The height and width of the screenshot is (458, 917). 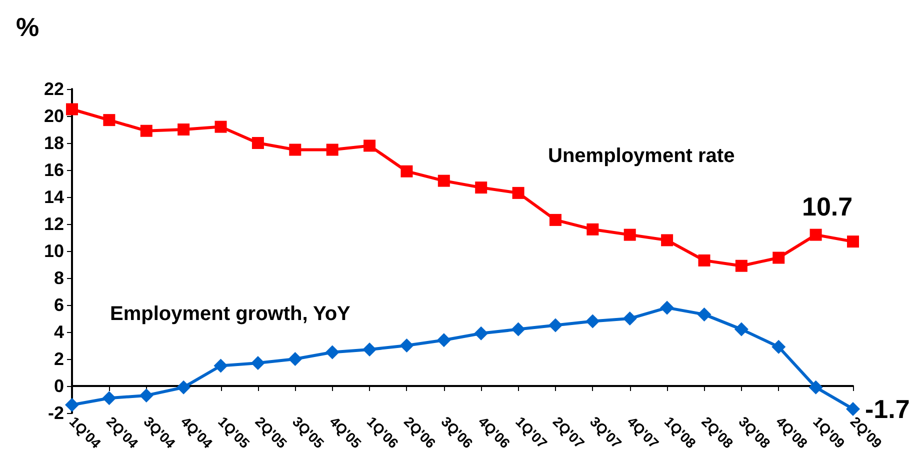 I want to click on y-tick-label: 6, so click(x=59, y=305).